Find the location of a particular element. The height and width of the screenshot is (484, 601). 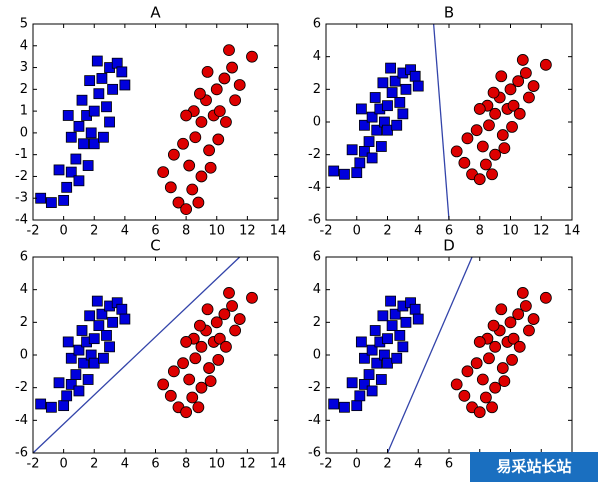

y-tick-label: -3 is located at coordinates (21, 198).